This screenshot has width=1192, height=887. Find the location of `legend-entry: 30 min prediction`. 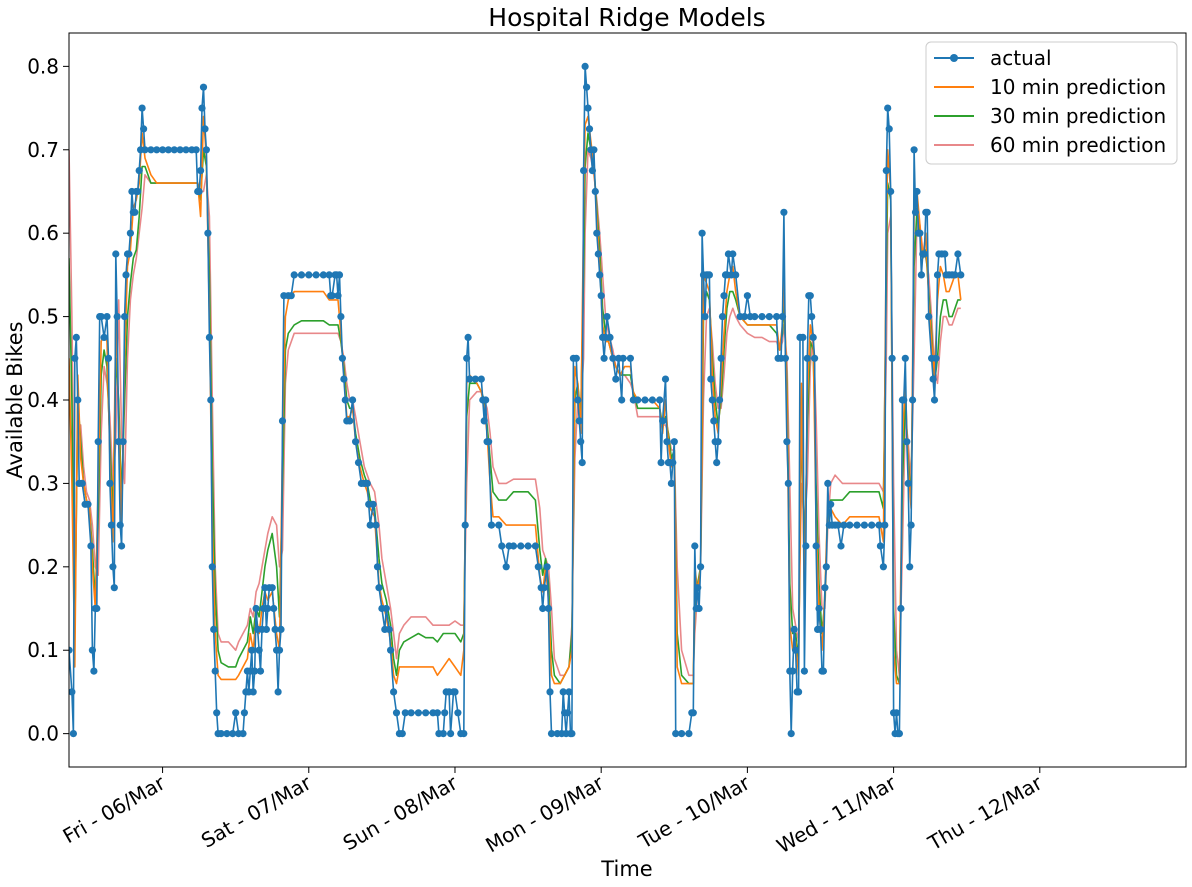

legend-entry: 30 min prediction is located at coordinates (1050, 116).